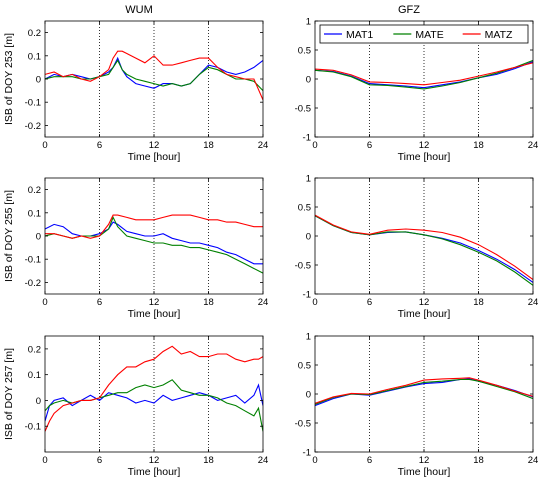  I want to click on panel-gfz-2-y-tick-label: 0, so click(308, 237).